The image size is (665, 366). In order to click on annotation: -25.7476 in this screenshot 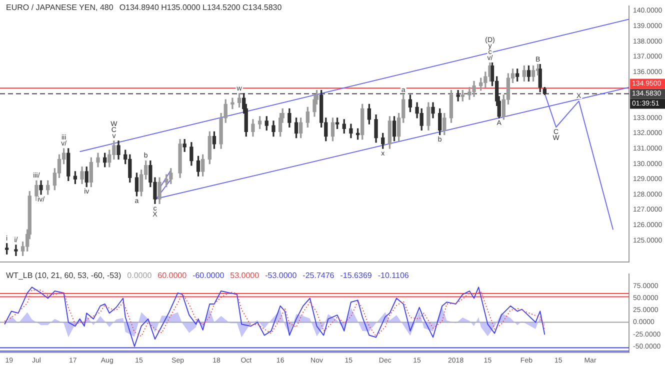, I will do `click(318, 275)`.